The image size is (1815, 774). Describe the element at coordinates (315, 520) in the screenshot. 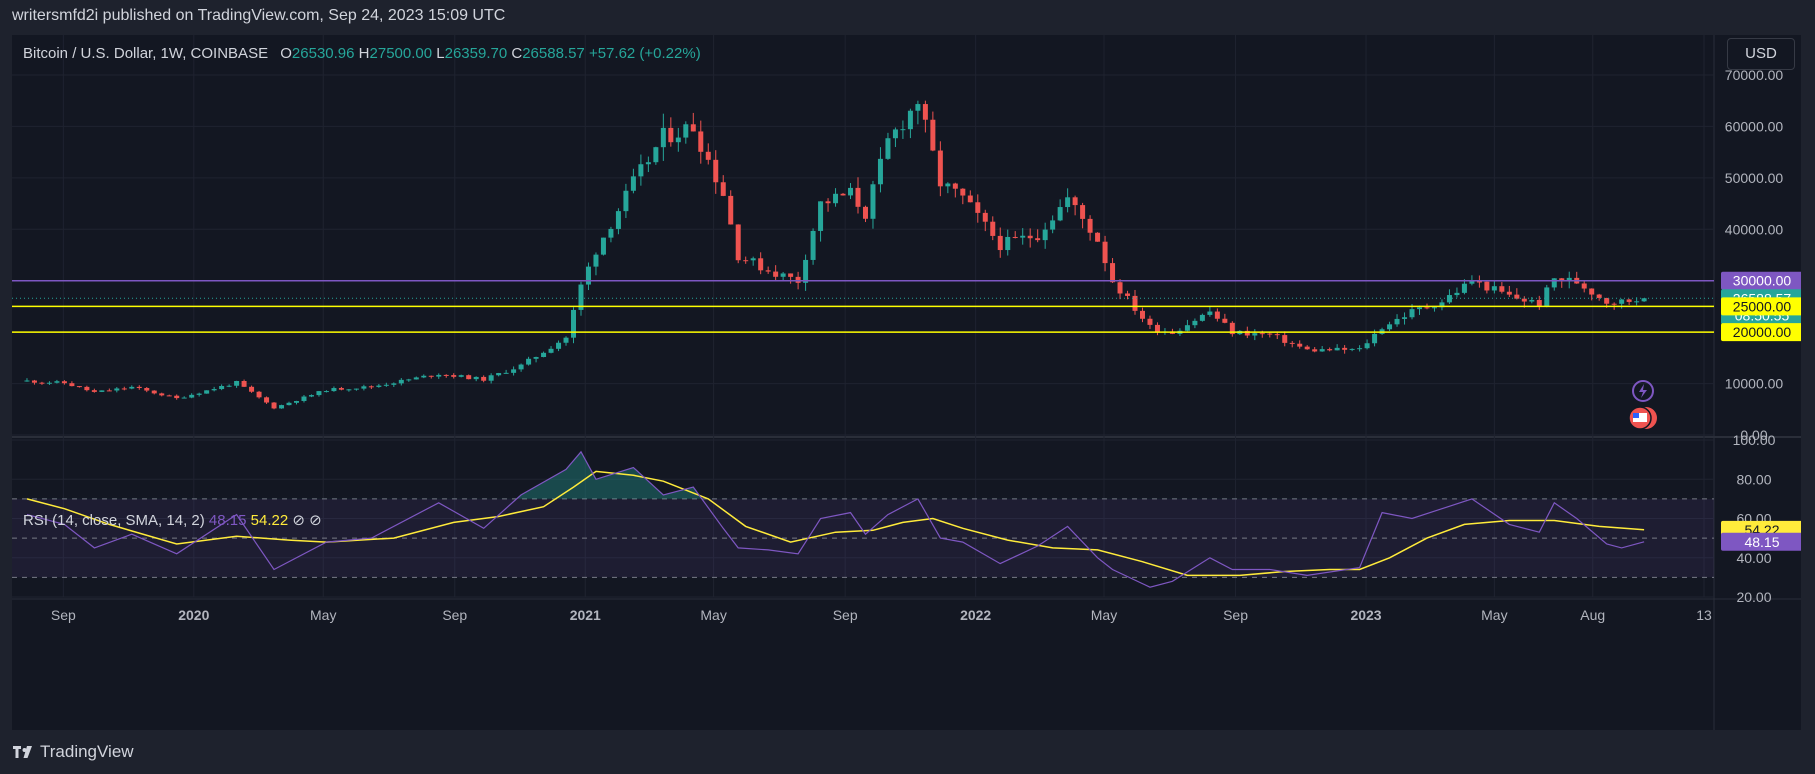

I see `hide-icon-2: ⊘` at that location.